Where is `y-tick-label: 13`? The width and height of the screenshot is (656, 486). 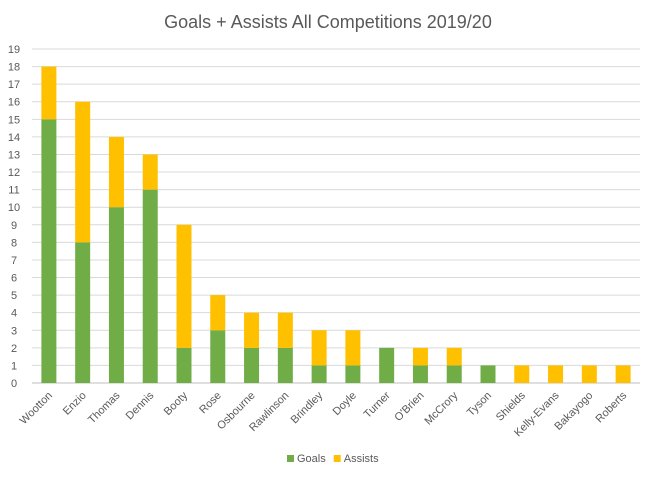 y-tick-label: 13 is located at coordinates (14, 155).